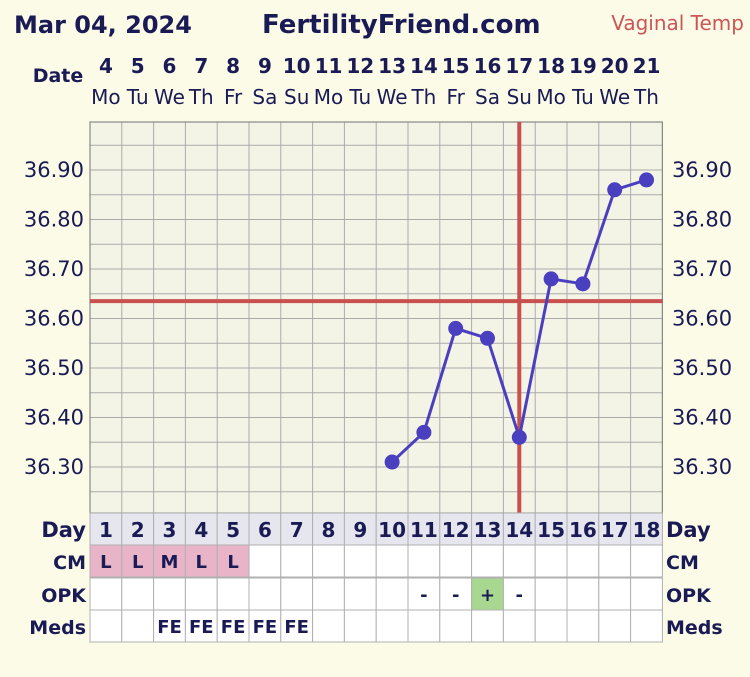 The image size is (750, 677). What do you see at coordinates (424, 66) in the screenshot?
I see `date-number: 14` at bounding box center [424, 66].